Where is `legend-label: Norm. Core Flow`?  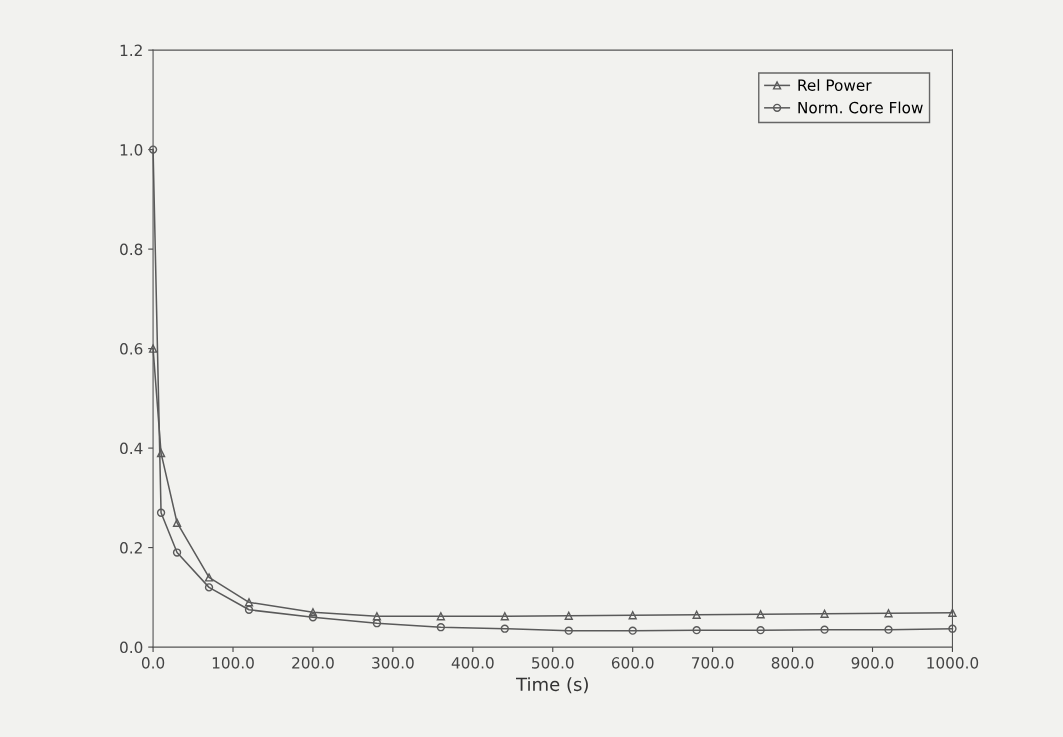
legend-label: Norm. Core Flow is located at coordinates (860, 107).